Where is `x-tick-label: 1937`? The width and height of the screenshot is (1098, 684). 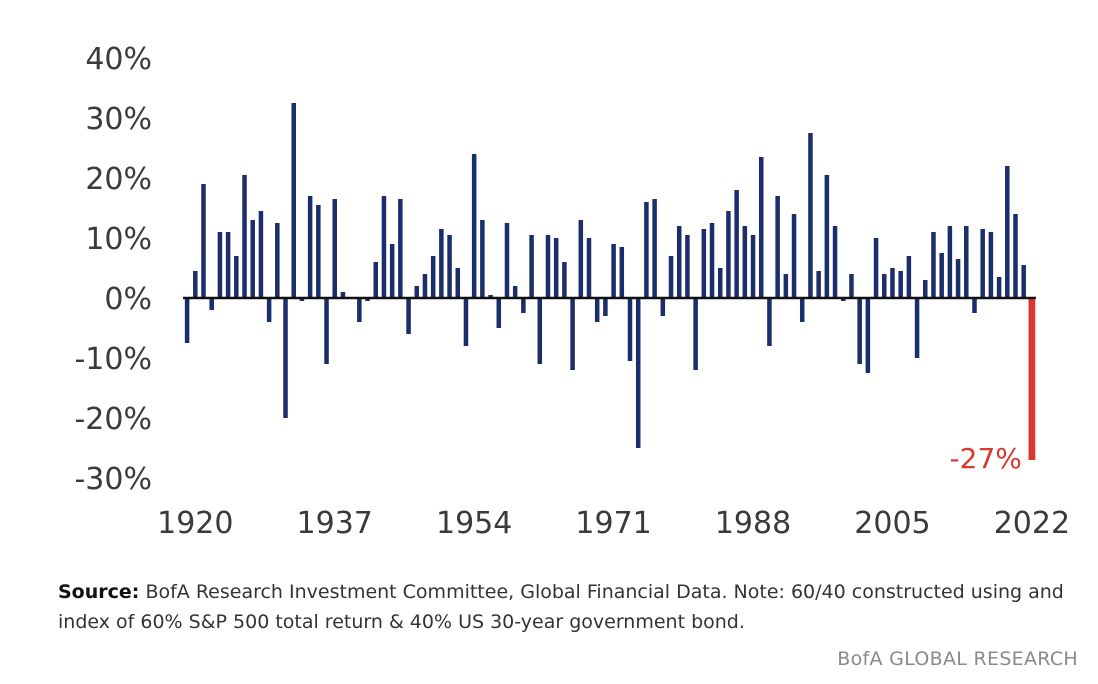 x-tick-label: 1937 is located at coordinates (335, 523).